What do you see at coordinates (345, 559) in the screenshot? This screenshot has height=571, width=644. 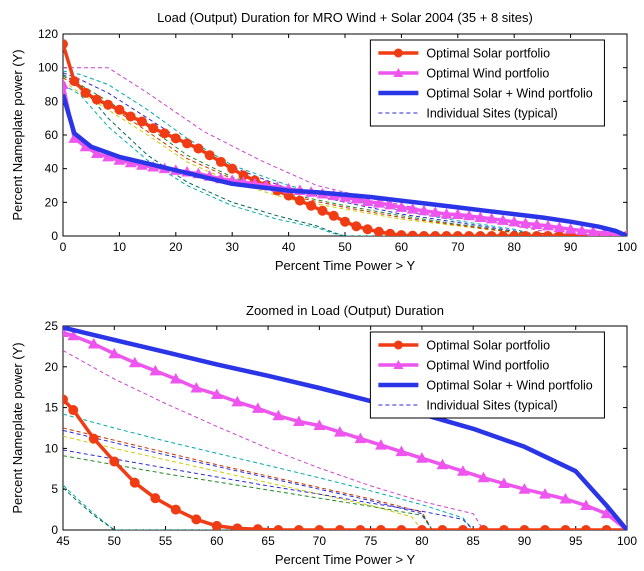 I see `x-axis-label: Percent Time Power > Y` at bounding box center [345, 559].